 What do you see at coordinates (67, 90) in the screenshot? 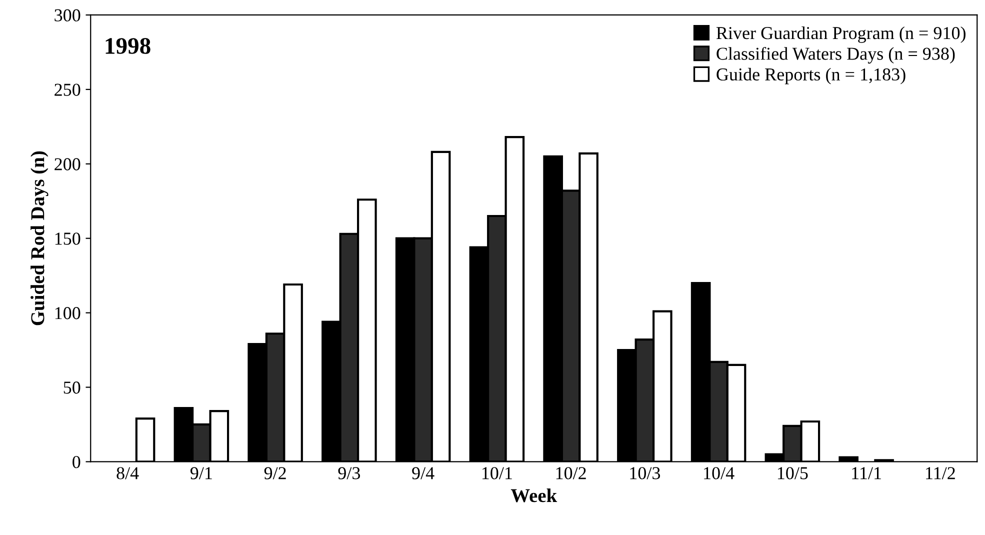
I see `y-tick-label: 250` at bounding box center [67, 90].